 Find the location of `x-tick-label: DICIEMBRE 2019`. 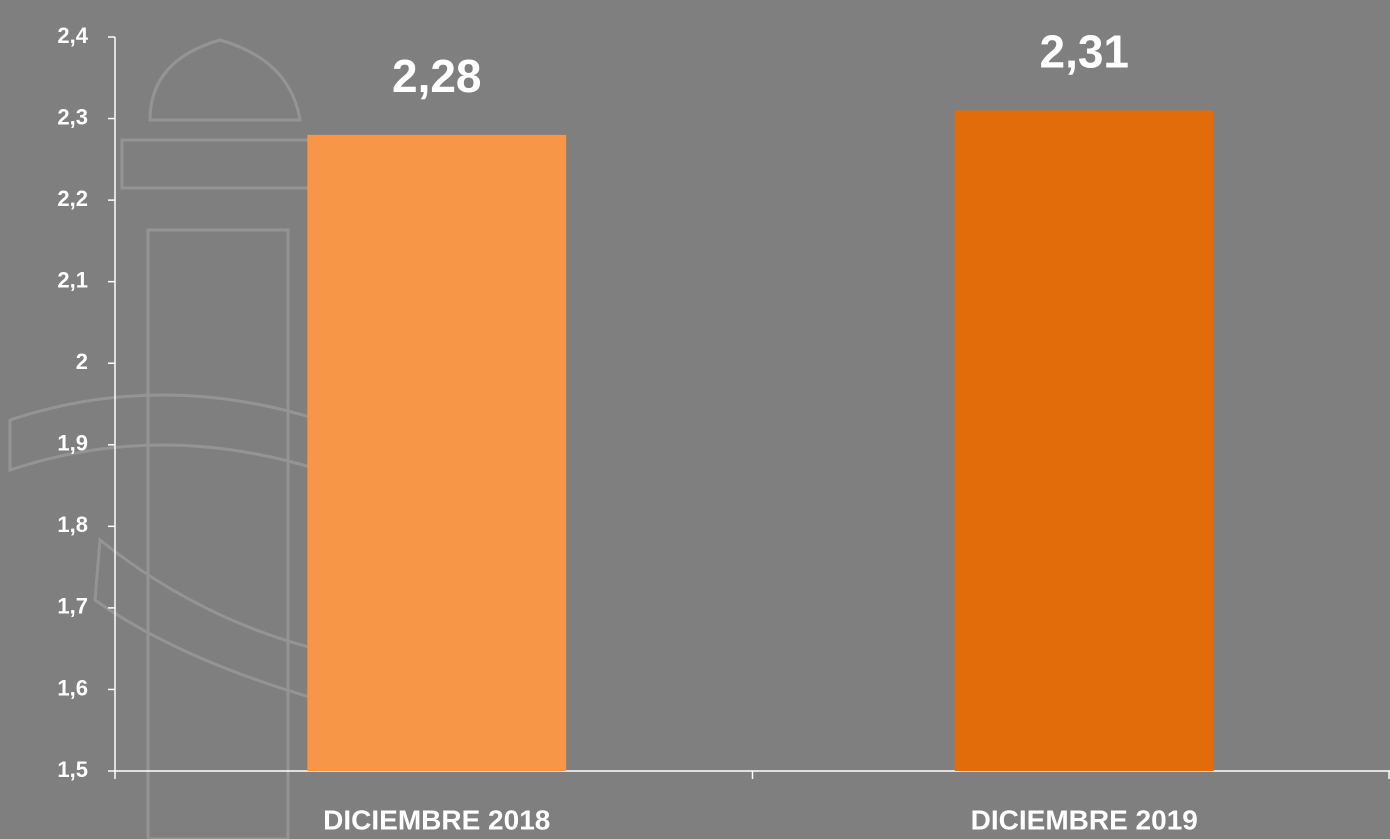

x-tick-label: DICIEMBRE 2019 is located at coordinates (1084, 819).